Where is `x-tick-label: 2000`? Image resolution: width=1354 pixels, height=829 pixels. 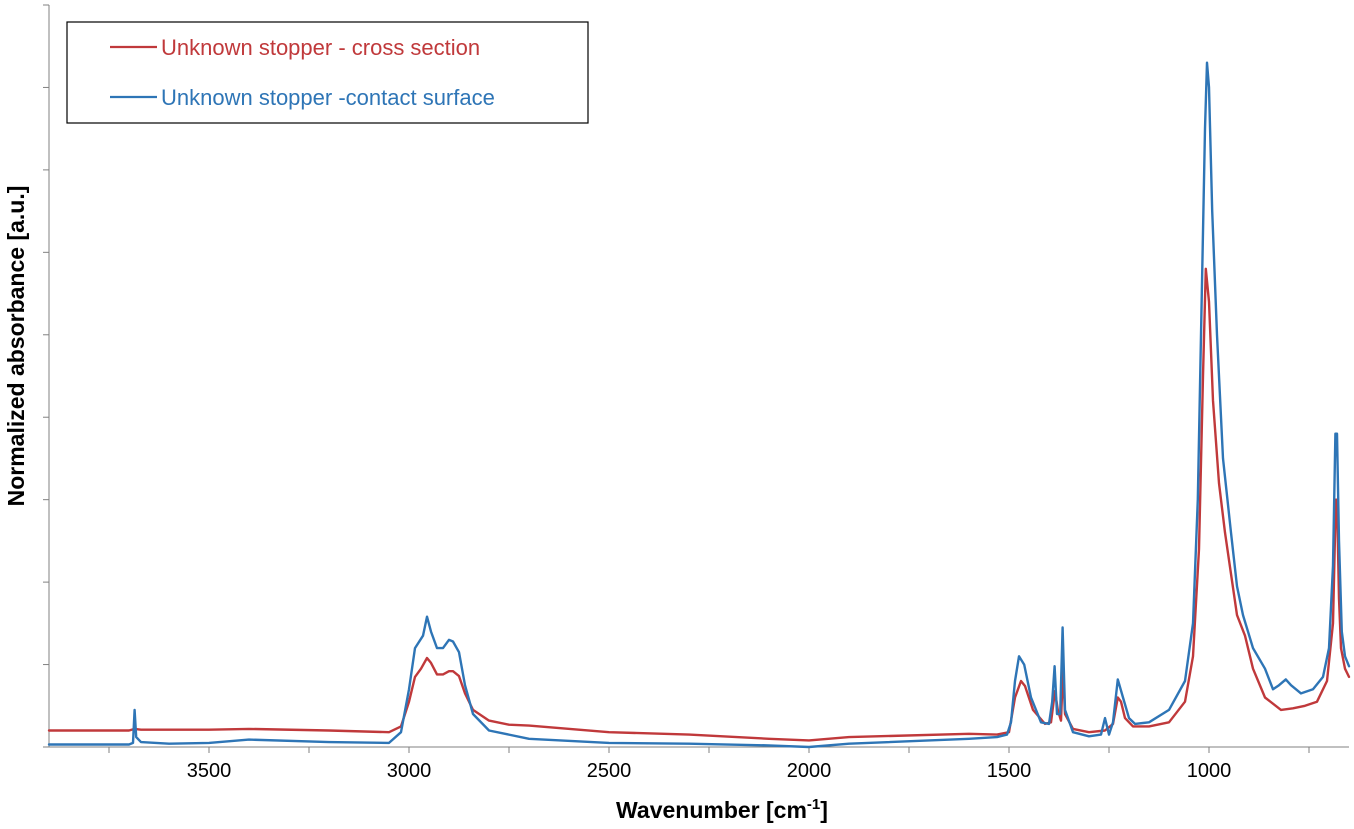
x-tick-label: 2000 is located at coordinates (809, 771).